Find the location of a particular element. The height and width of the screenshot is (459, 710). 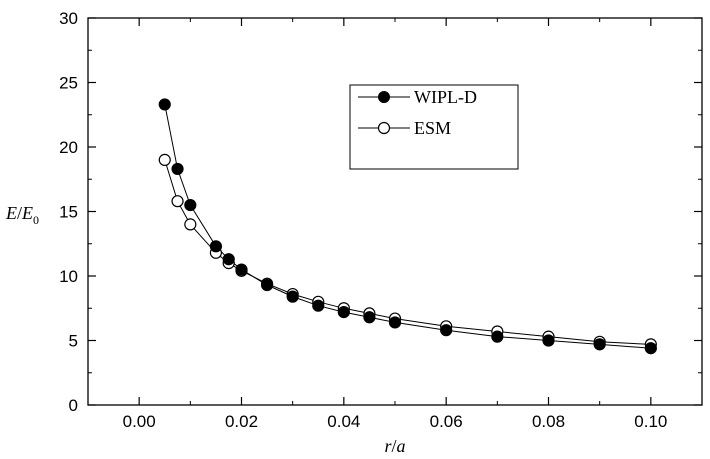

x-axis-label-sep: / is located at coordinates (394, 446).